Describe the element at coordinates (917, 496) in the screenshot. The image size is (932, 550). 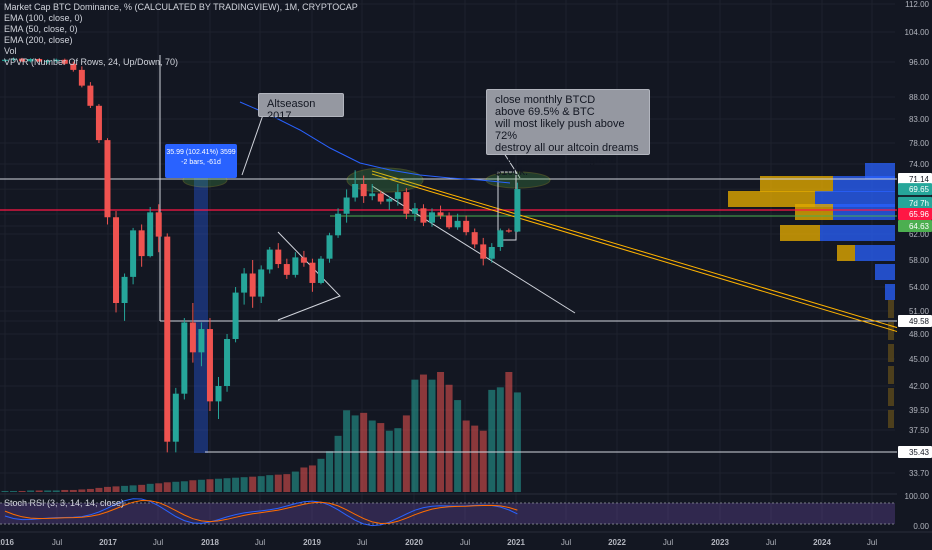
I see `stoch-tick-label: 100.00` at that location.